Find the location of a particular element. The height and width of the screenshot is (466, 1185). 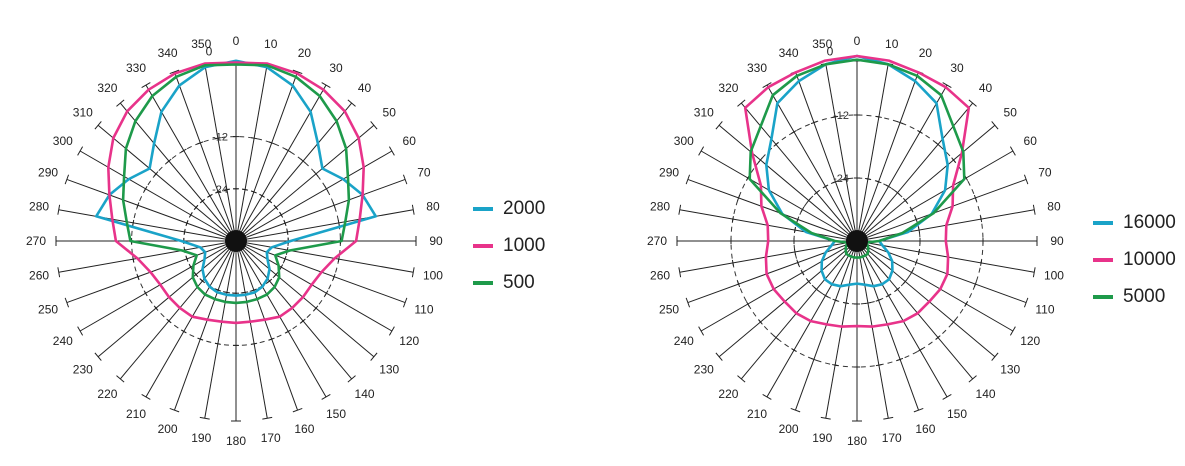

angle-label: 320 is located at coordinates (728, 88).